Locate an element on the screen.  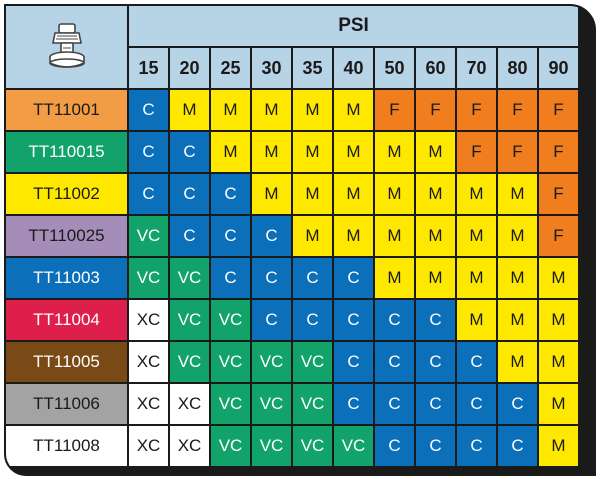
nozzle-label: TT110025 is located at coordinates (66, 236).